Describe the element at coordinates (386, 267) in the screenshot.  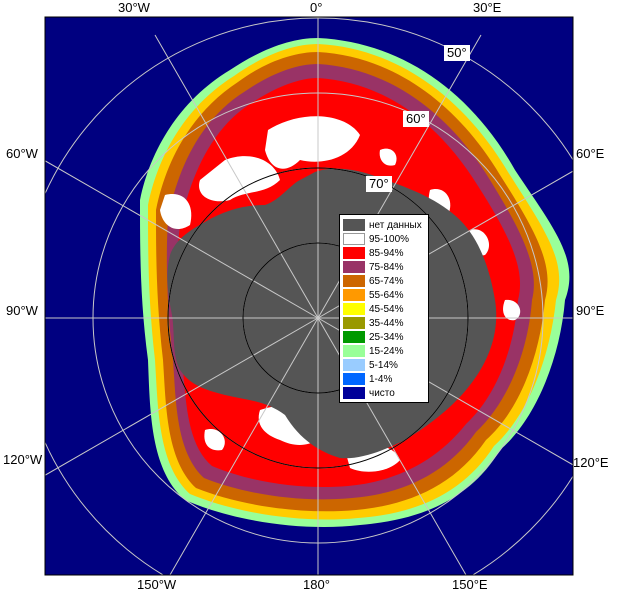
I see `legend-label: 75-84%` at that location.